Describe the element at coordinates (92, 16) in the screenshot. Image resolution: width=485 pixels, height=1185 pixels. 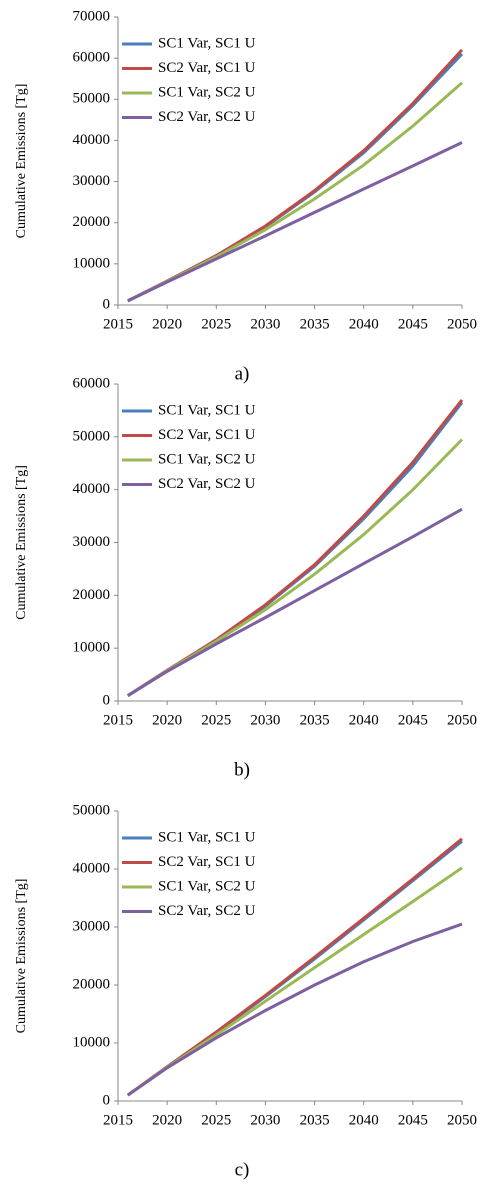
I see `y-tick-label: 70000` at that location.